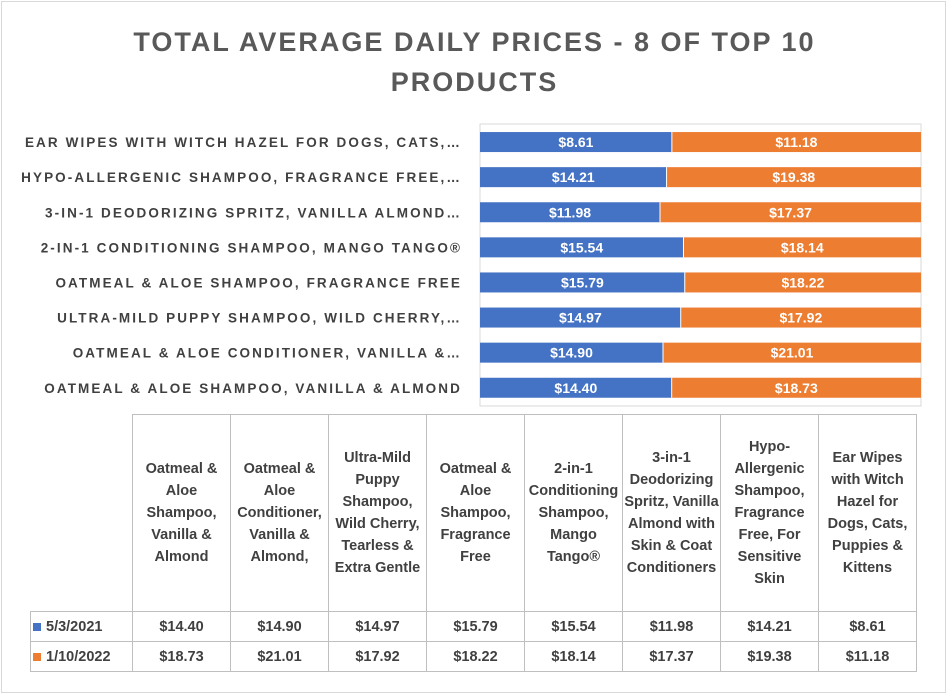 This screenshot has width=949, height=696. Describe the element at coordinates (769, 656) in the screenshot. I see `table-cell: $19.38` at that location.